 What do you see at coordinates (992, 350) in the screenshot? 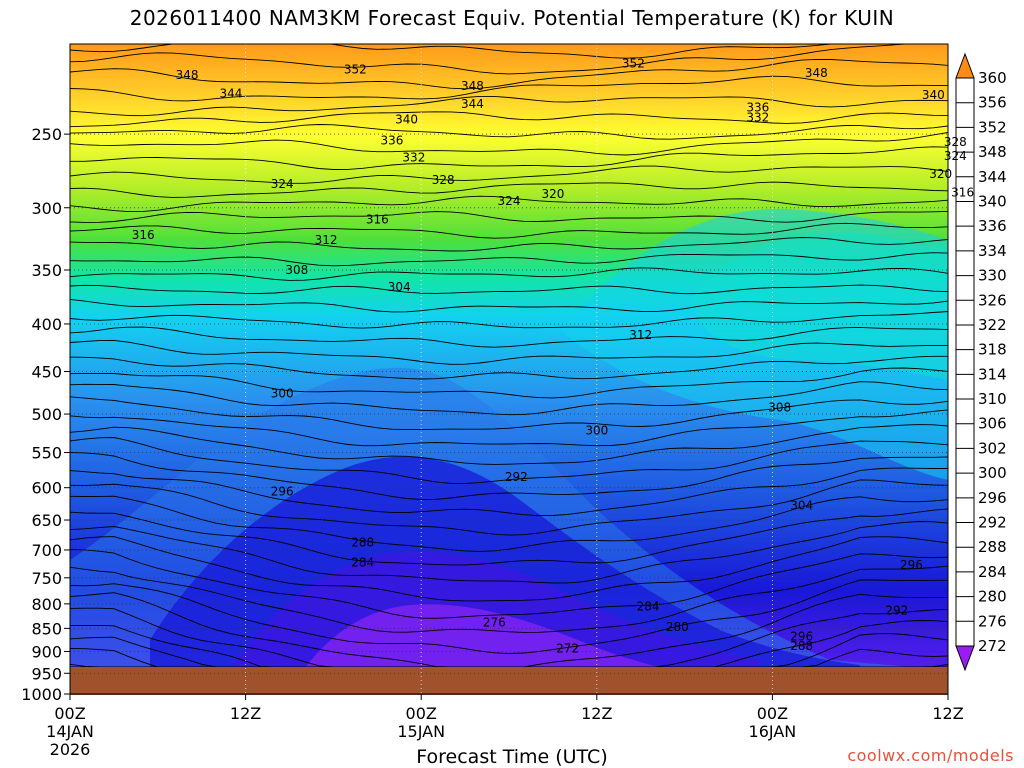
I see `colorbar-label: 318` at bounding box center [992, 350].